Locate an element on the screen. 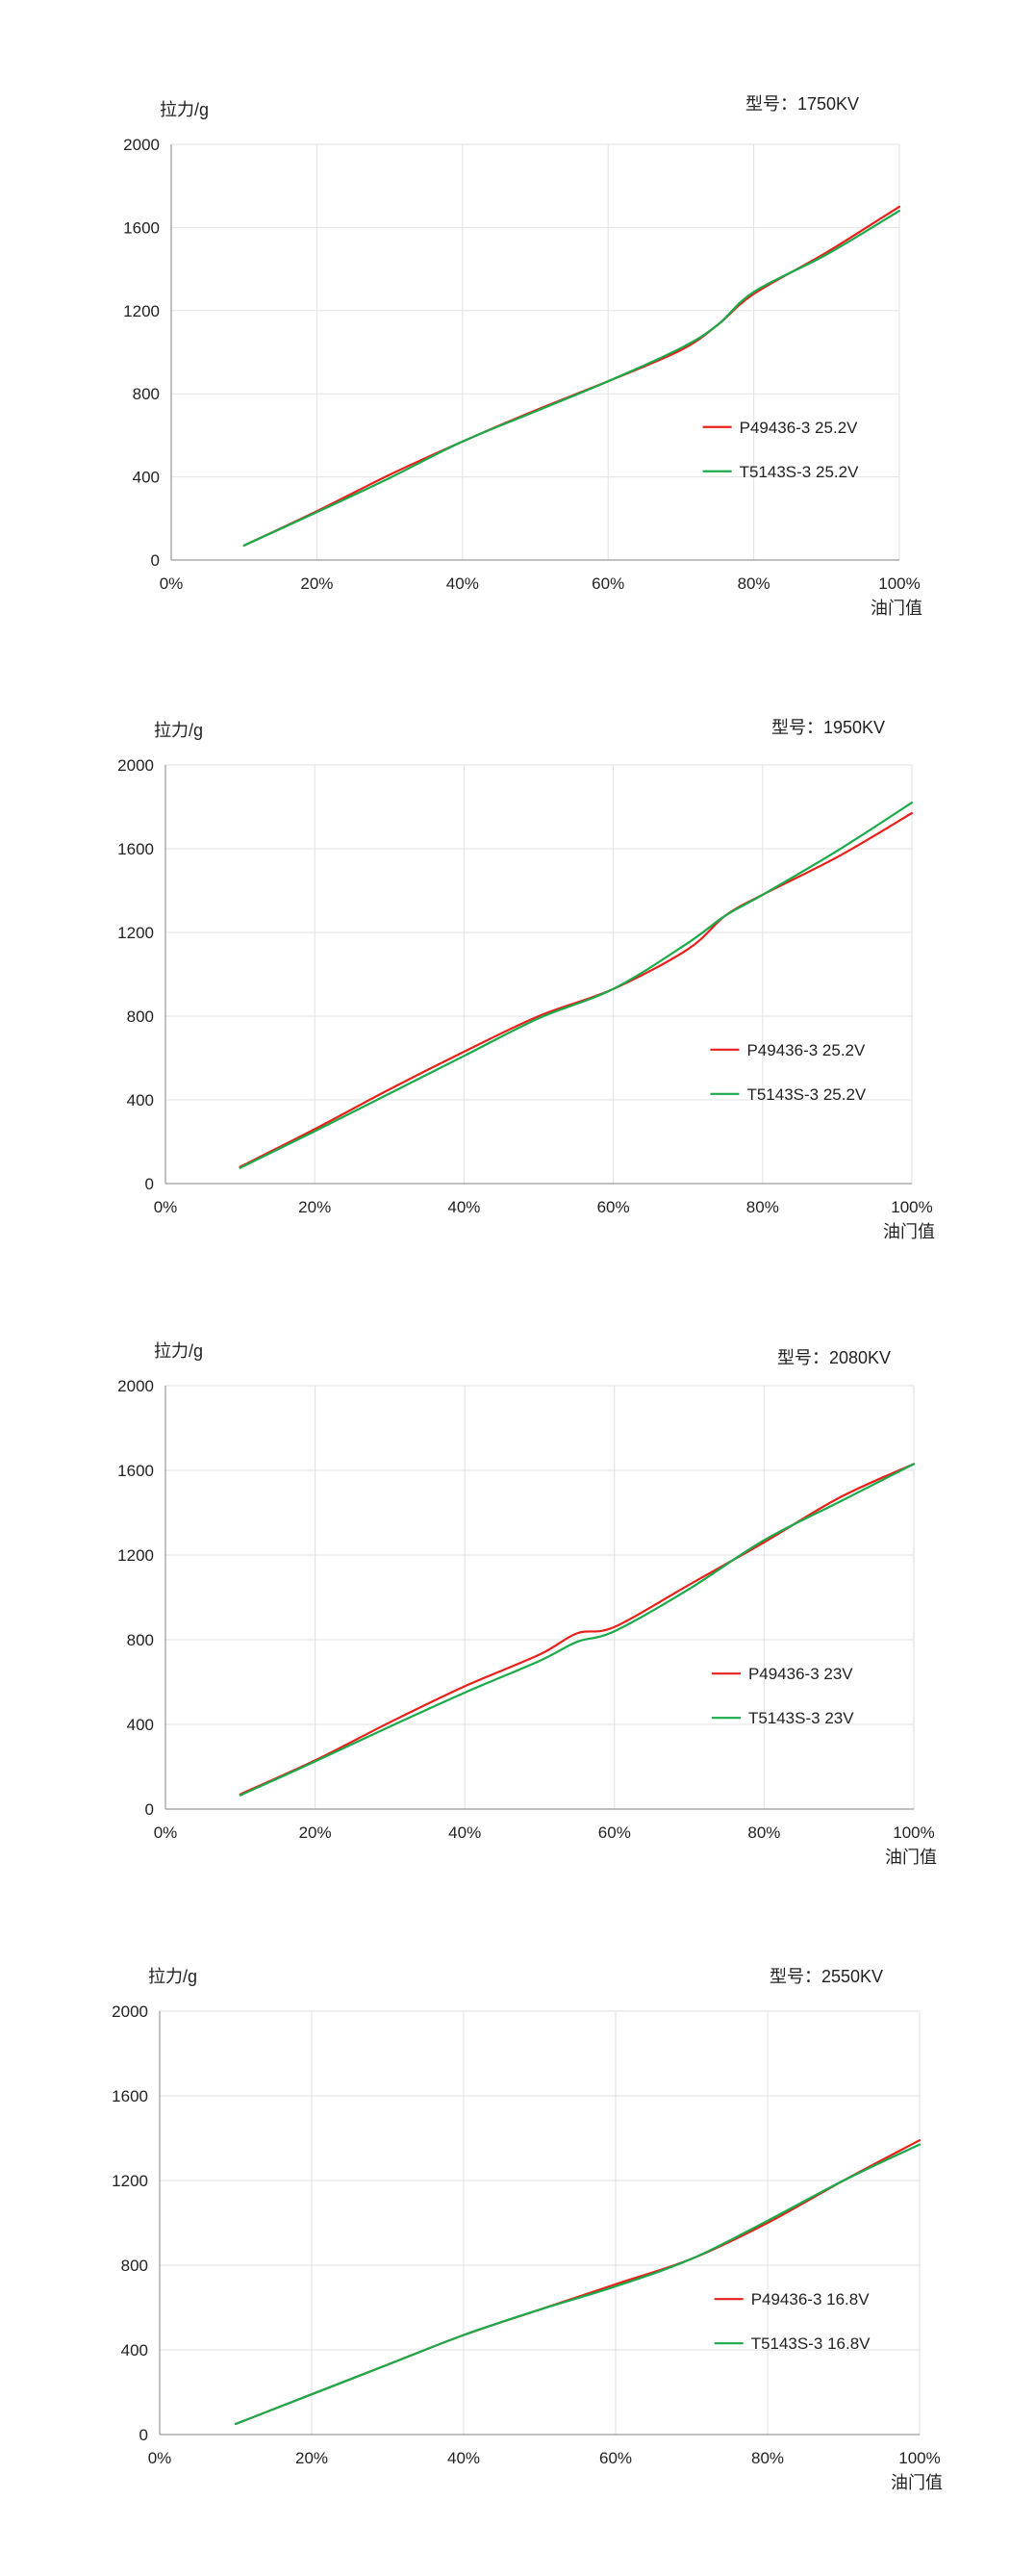  model-title: 型号：2550KV is located at coordinates (826, 1976).